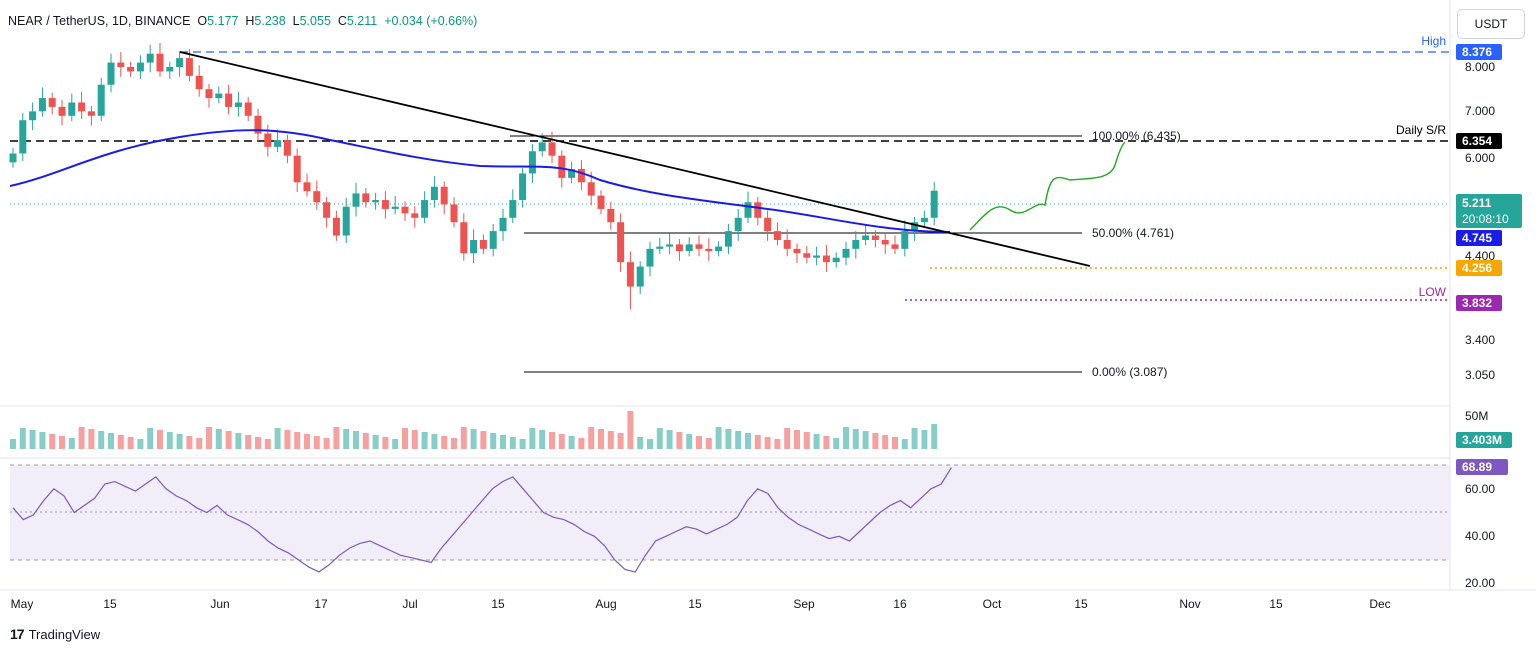  What do you see at coordinates (1482, 440) in the screenshot?
I see `volume-value: 3.403M` at bounding box center [1482, 440].